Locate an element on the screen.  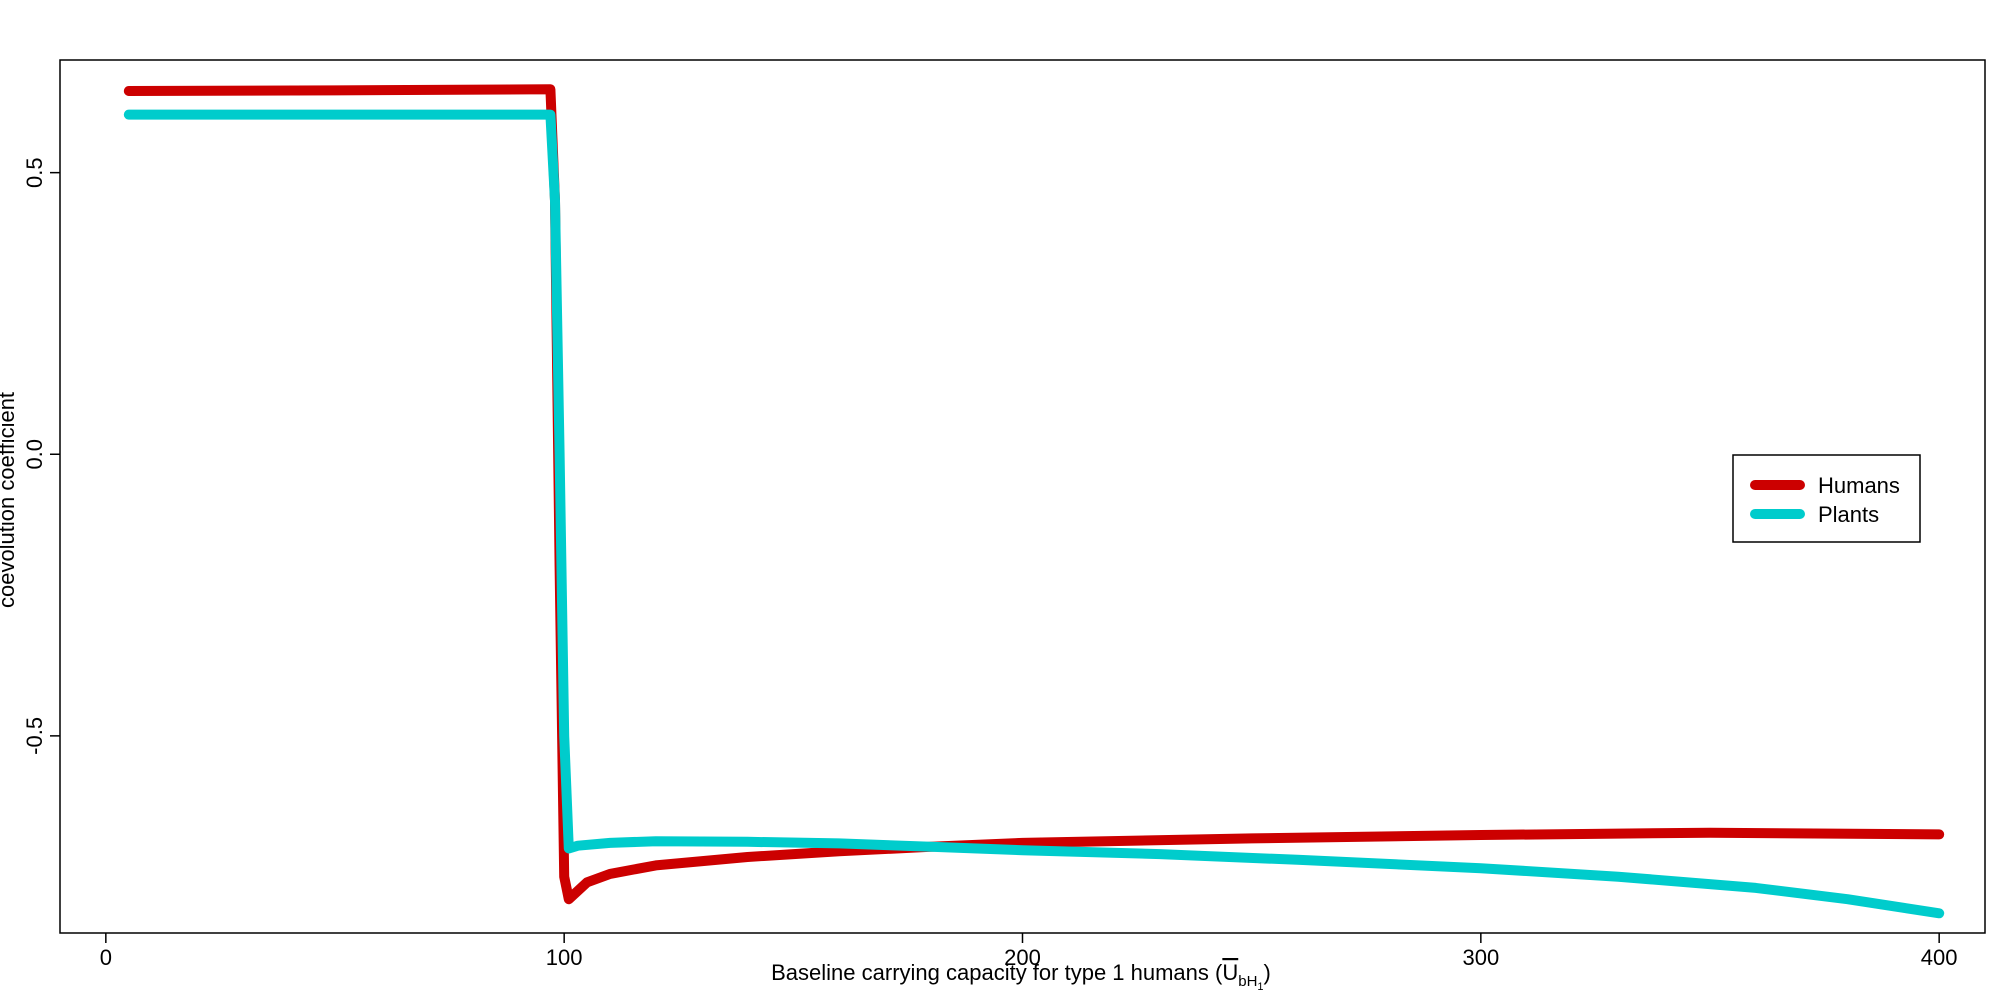
y-tick-label: 0.0 is located at coordinates (34, 454).